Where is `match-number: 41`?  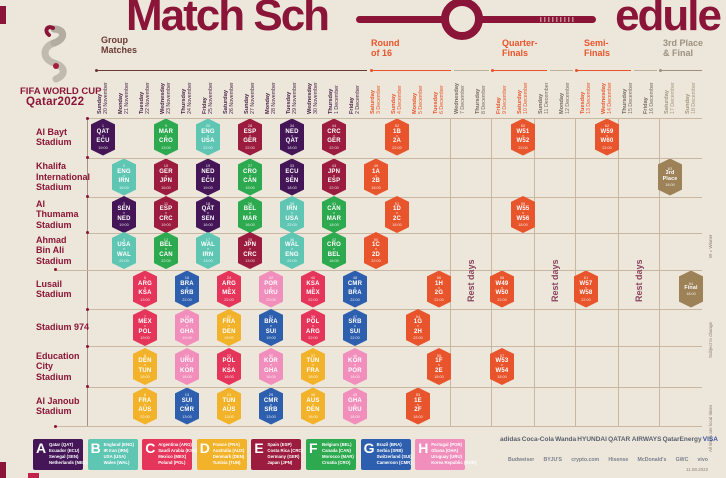
match-number: 41 is located at coordinates (334, 203).